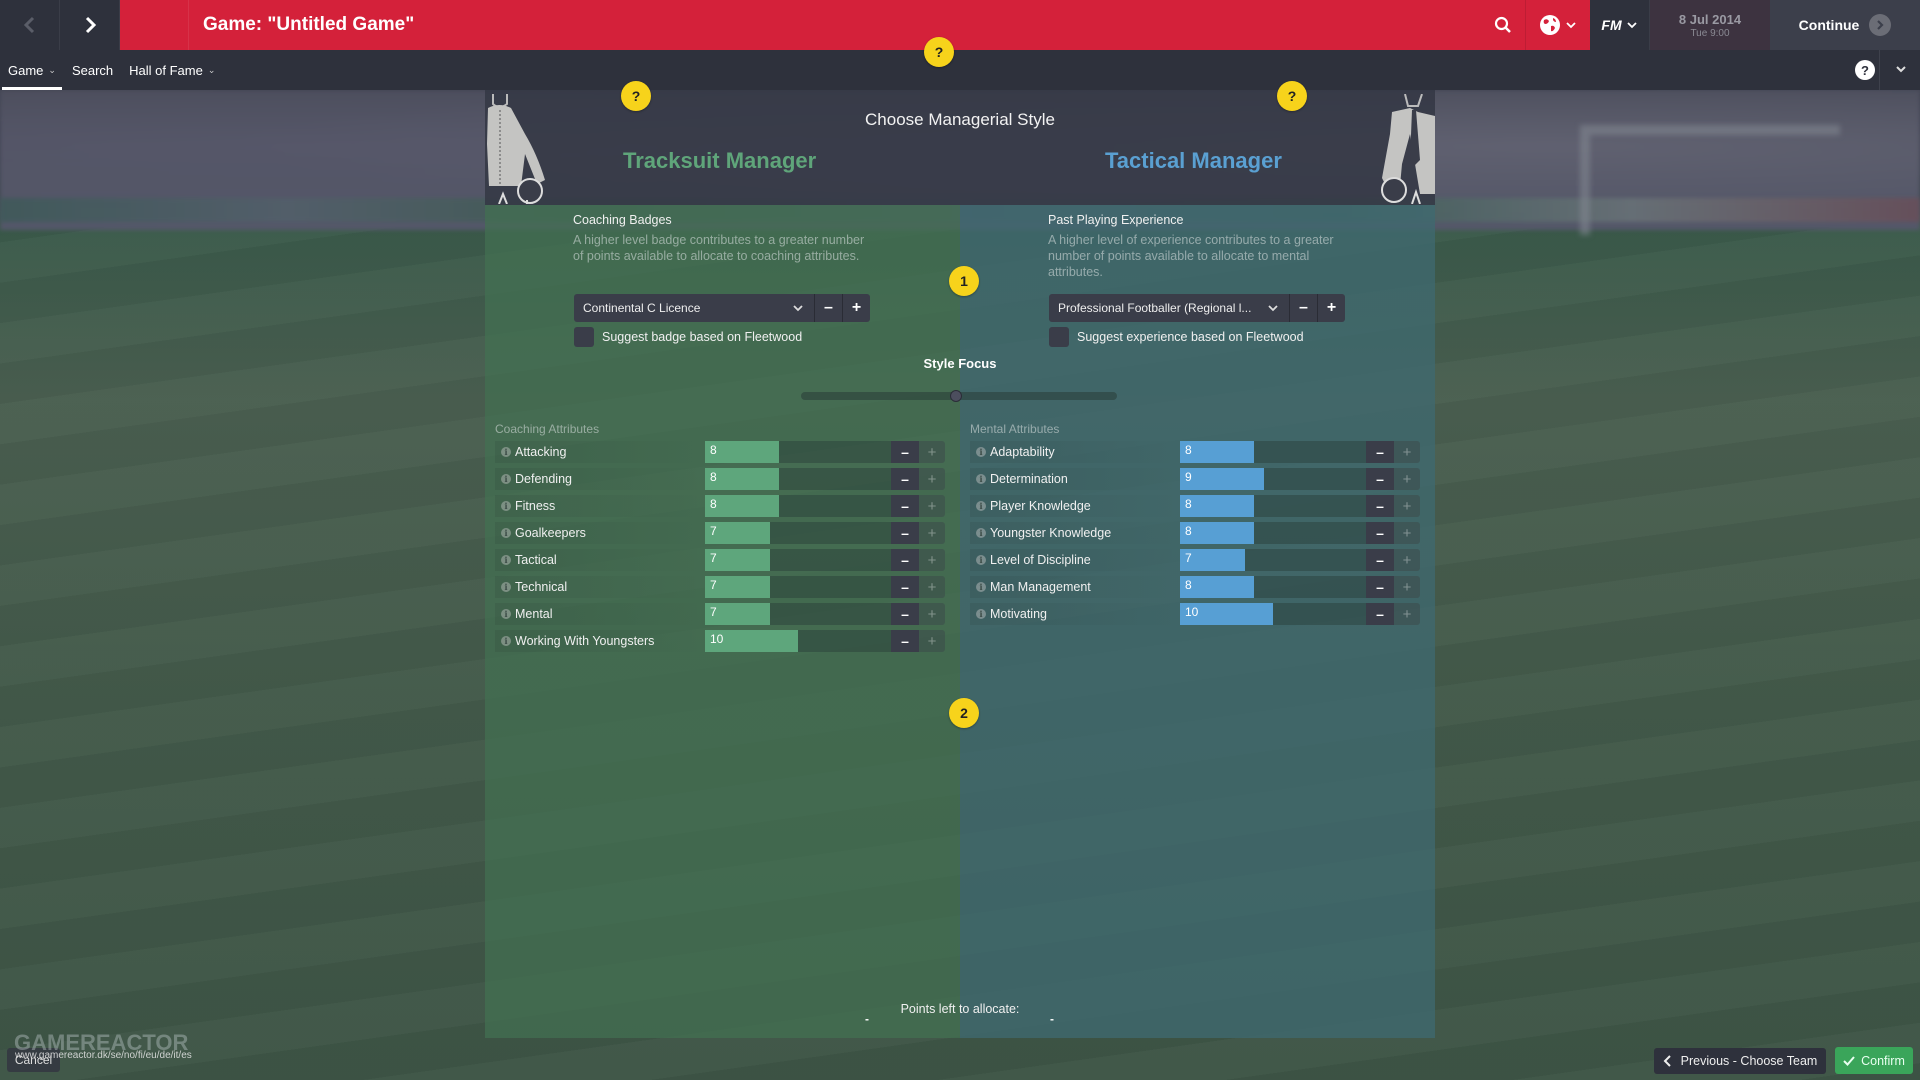 This screenshot has width=1920, height=1080. What do you see at coordinates (309, 24) in the screenshot?
I see `page-title: Game: "Untitled Game"` at bounding box center [309, 24].